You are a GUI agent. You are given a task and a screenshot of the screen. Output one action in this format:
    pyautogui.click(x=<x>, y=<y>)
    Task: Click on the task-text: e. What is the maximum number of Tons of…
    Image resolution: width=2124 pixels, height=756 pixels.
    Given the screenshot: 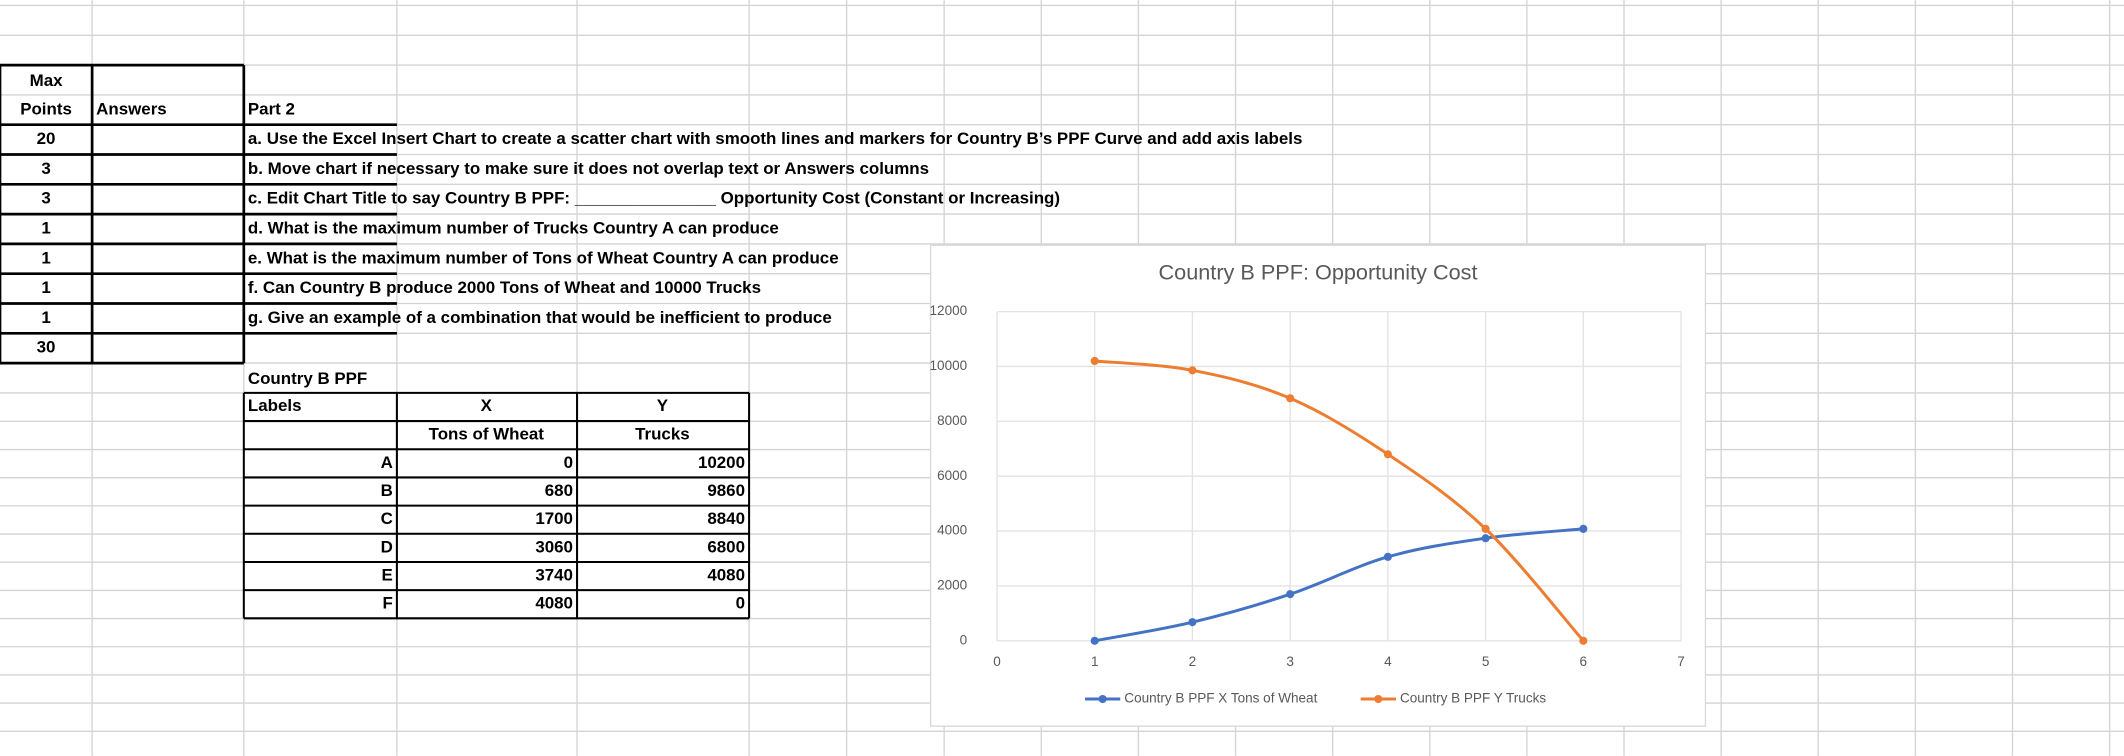 What is the action you would take?
    pyautogui.click(x=543, y=257)
    